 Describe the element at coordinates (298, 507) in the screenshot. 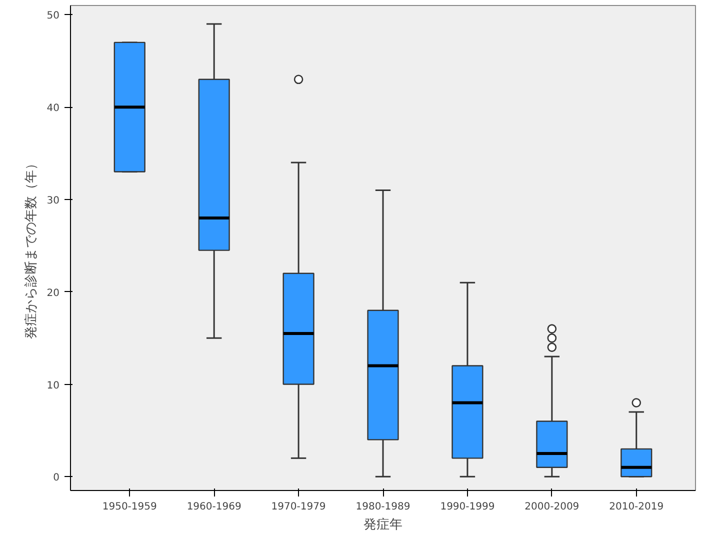

I see `x-tick-label: 1970-1979` at that location.